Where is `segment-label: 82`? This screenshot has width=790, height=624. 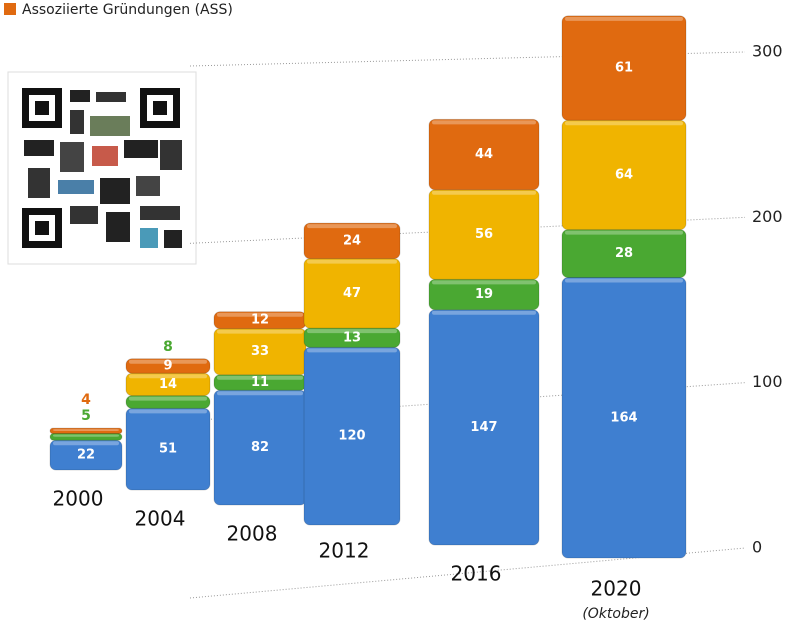 segment-label: 82 is located at coordinates (260, 447).